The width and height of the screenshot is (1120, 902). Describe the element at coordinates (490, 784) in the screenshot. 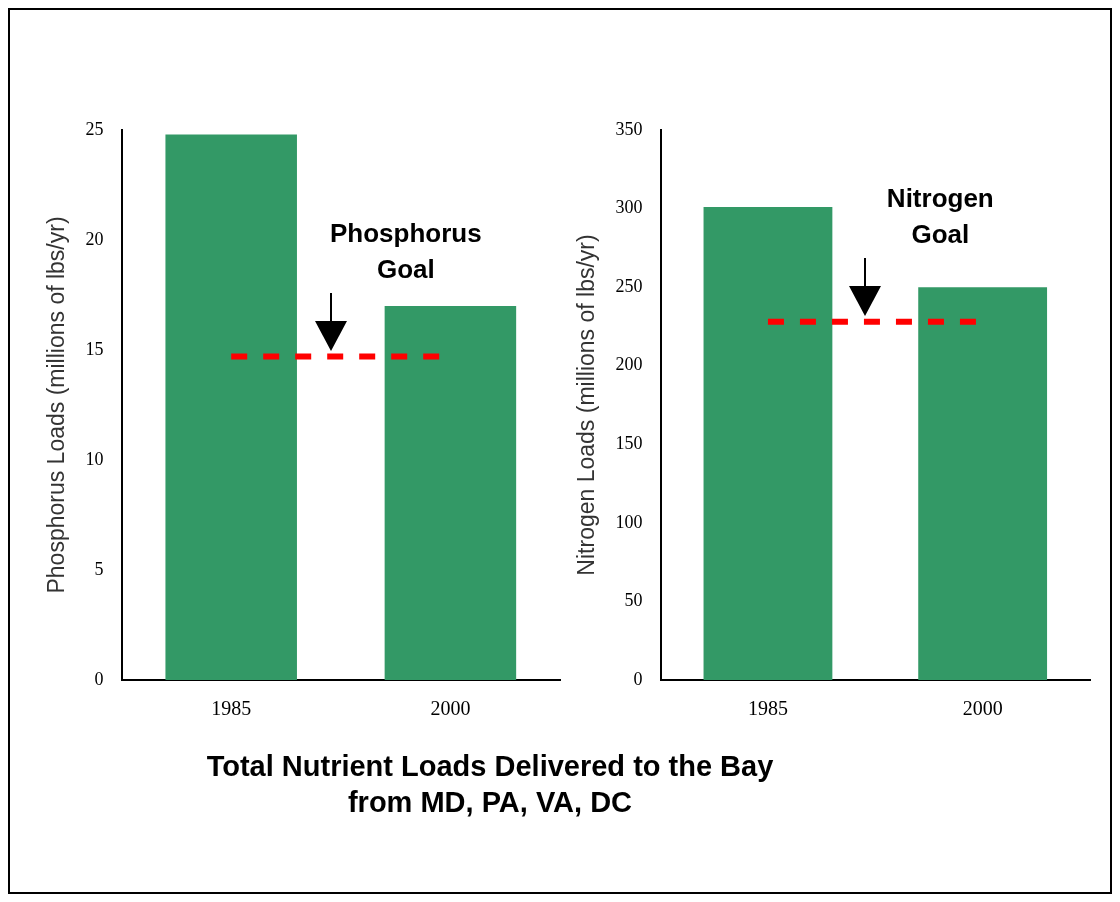

I see `text: Total Nutrient Loads Delivered to the Bay from MD, PA, VA, DC` at that location.